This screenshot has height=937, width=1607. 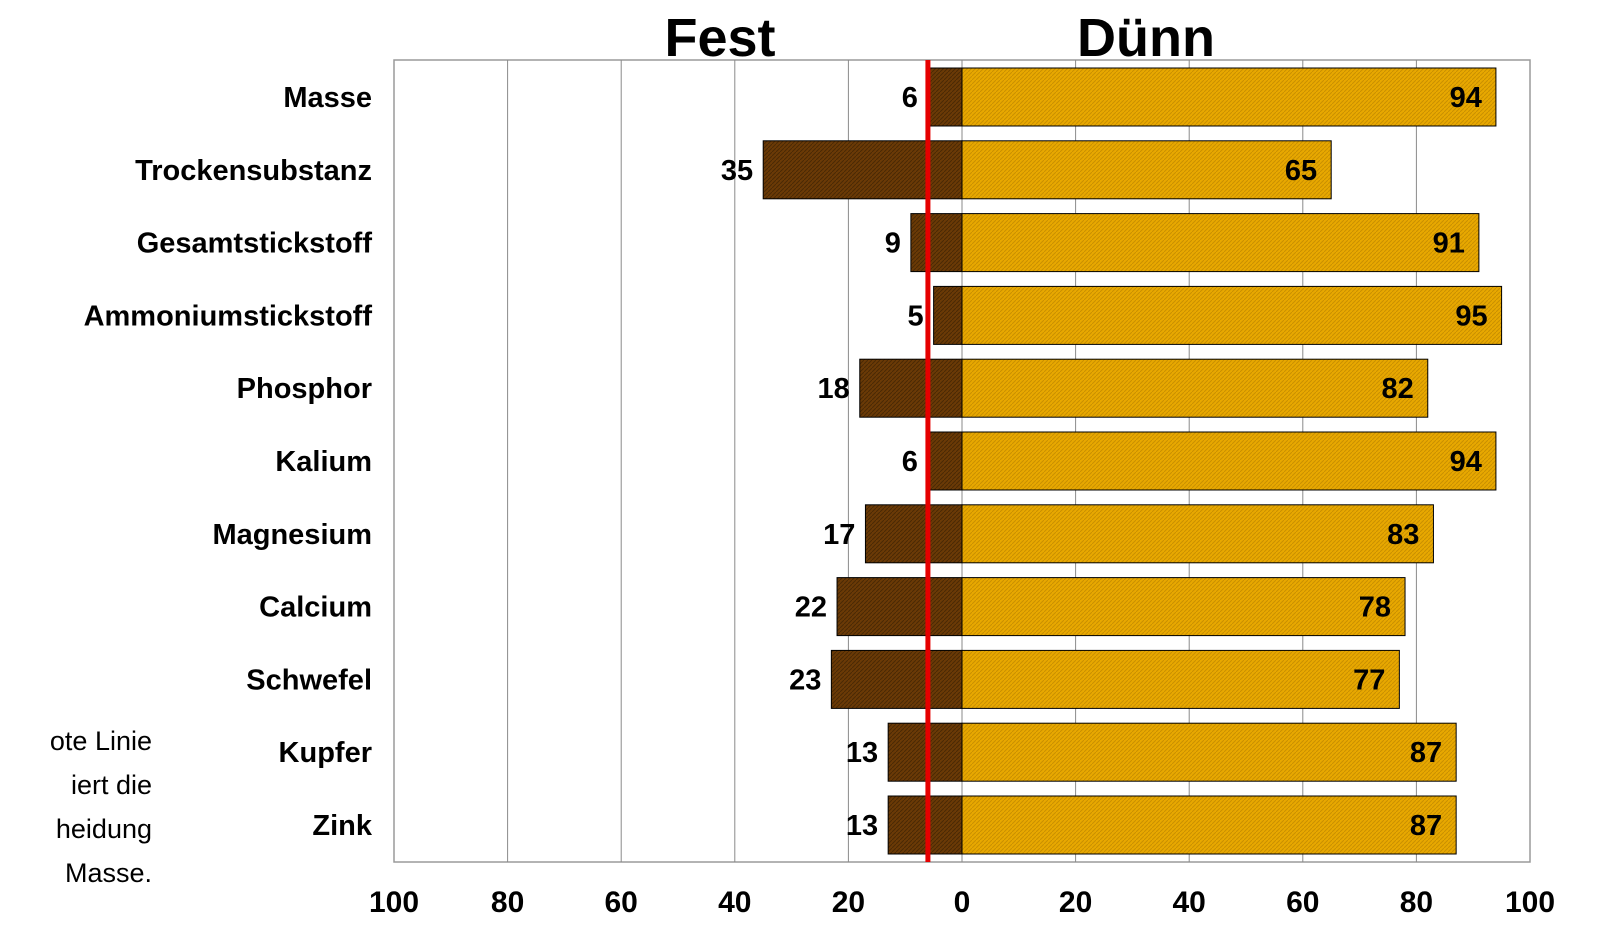 I want to click on data-label-duenn: 91, so click(x=1449, y=244).